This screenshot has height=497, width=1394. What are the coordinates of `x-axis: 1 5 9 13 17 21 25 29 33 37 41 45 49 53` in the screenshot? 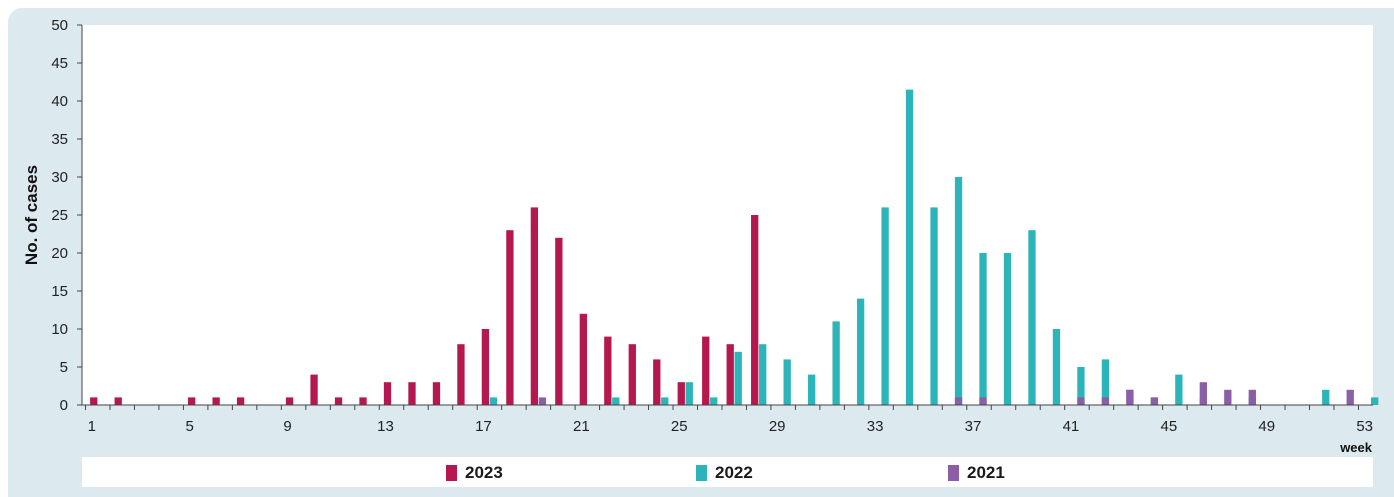 It's located at (727, 419).